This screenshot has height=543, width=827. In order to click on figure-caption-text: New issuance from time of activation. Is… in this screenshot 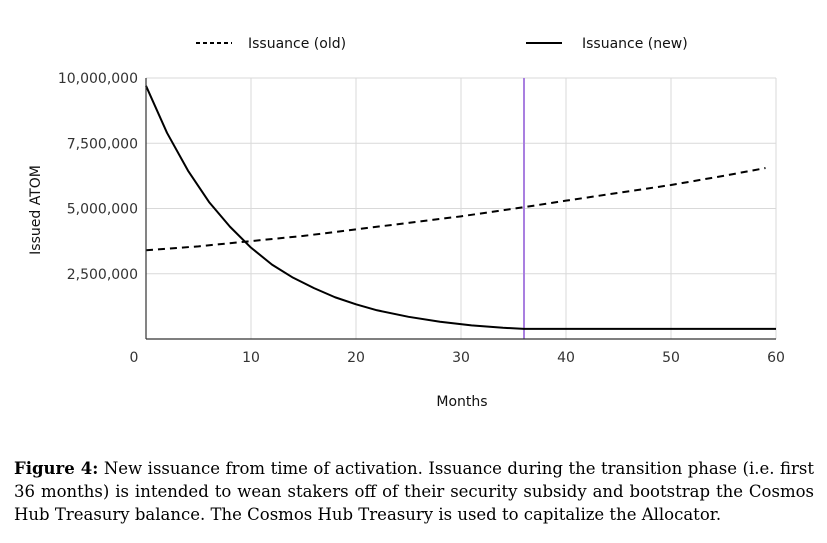, I will do `click(414, 491)`.